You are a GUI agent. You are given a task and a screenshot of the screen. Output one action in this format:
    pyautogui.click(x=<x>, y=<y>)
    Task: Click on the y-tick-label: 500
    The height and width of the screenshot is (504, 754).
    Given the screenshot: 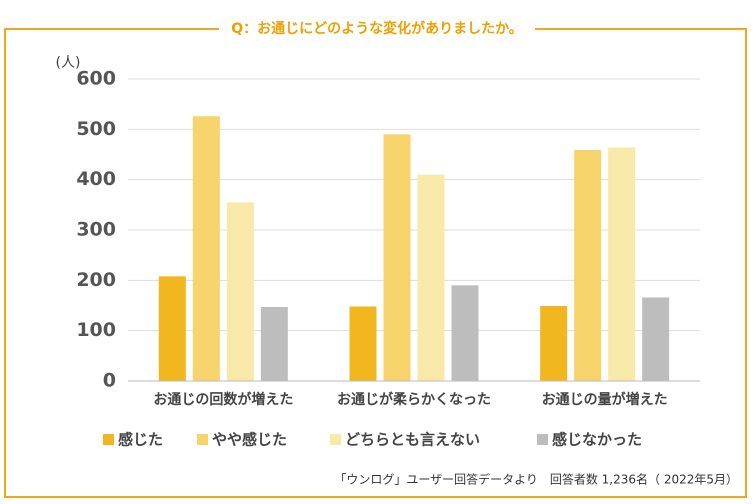 What is the action you would take?
    pyautogui.click(x=96, y=129)
    